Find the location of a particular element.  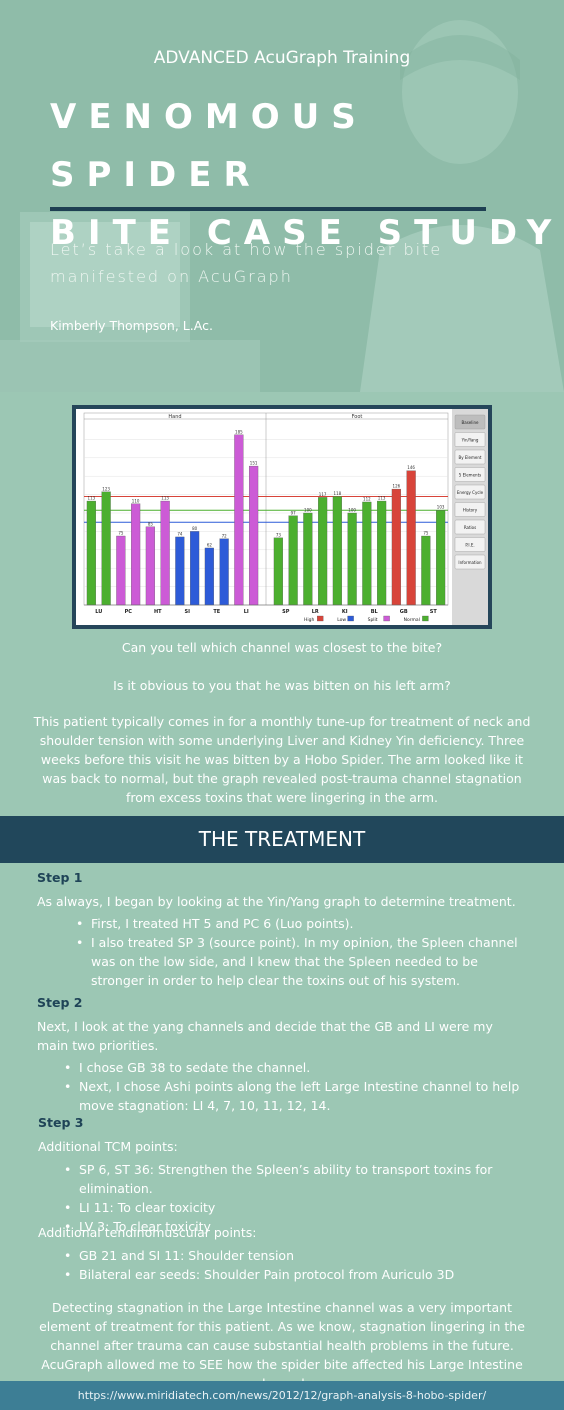

bar-value-label: 73 is located at coordinates (279, 534).